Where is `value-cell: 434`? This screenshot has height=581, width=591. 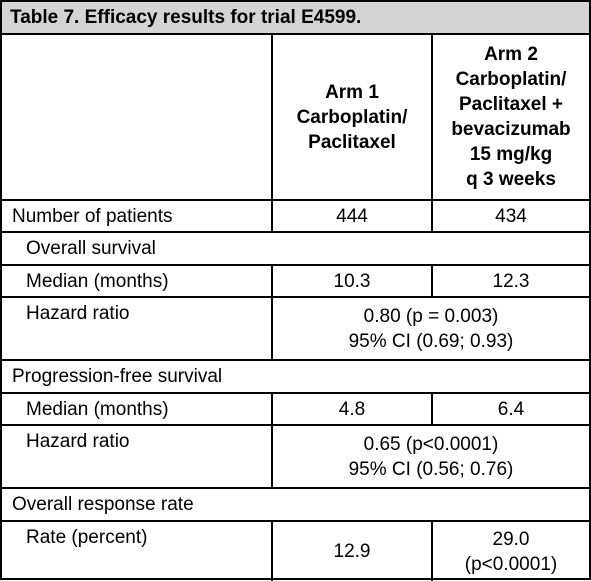 value-cell: 434 is located at coordinates (510, 216).